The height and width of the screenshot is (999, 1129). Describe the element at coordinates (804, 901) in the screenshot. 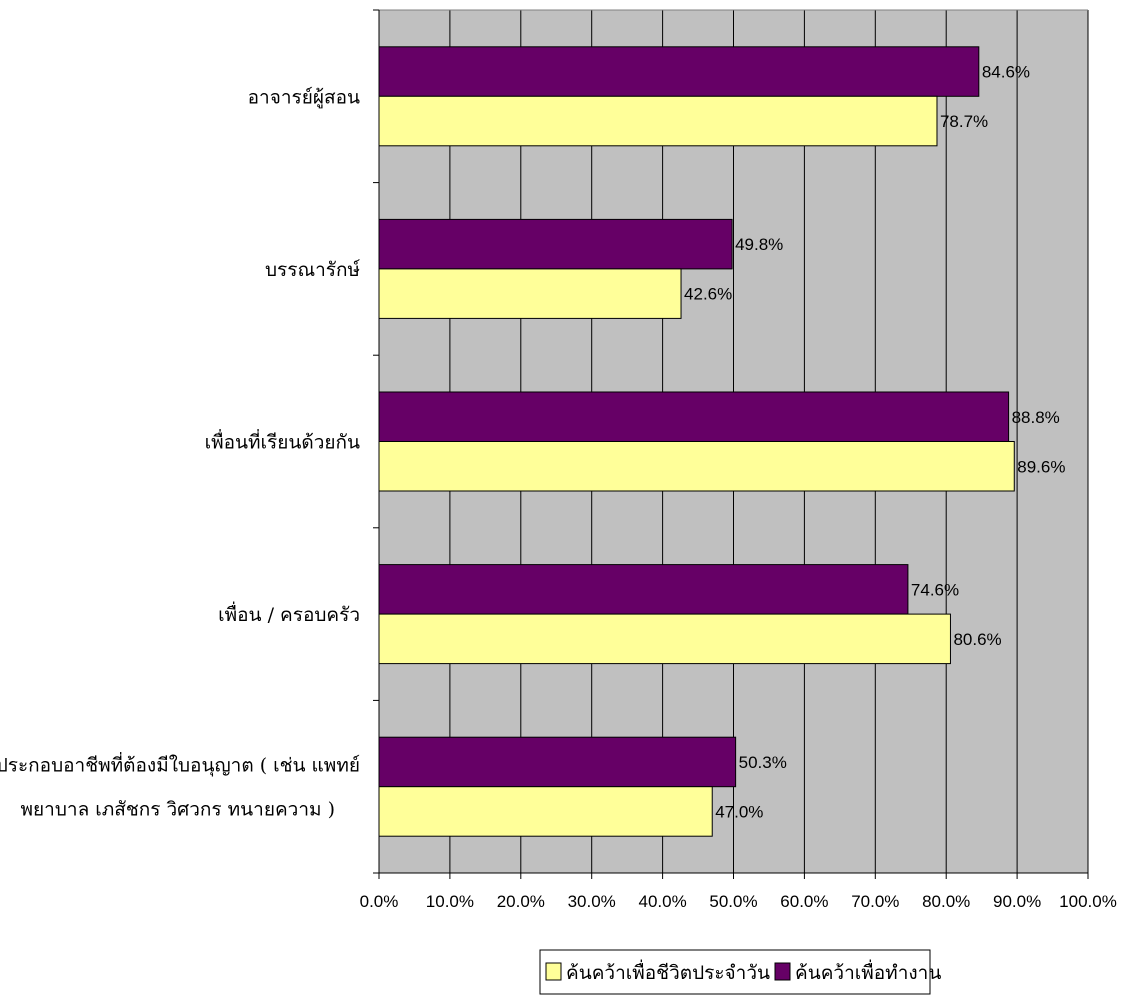

I see `x-tick-label: 60.0%` at that location.